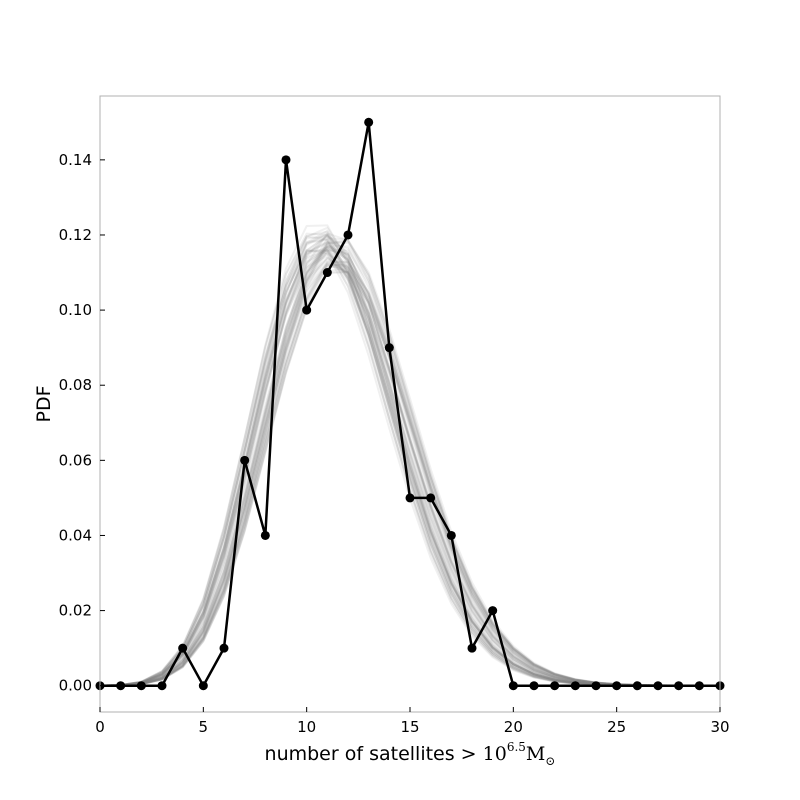 Image resolution: width=800 pixels, height=800 pixels. Describe the element at coordinates (409, 727) in the screenshot. I see `x-tick-label: 15` at that location.